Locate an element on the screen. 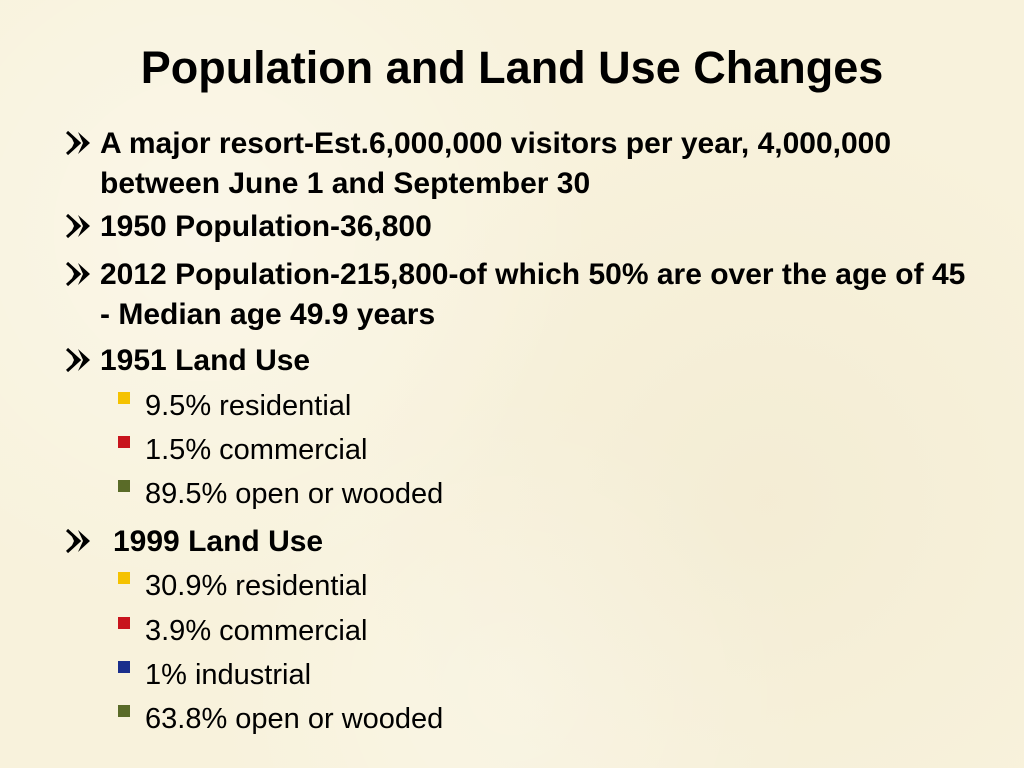  list-item: 9.5% residential is located at coordinates (233, 406).